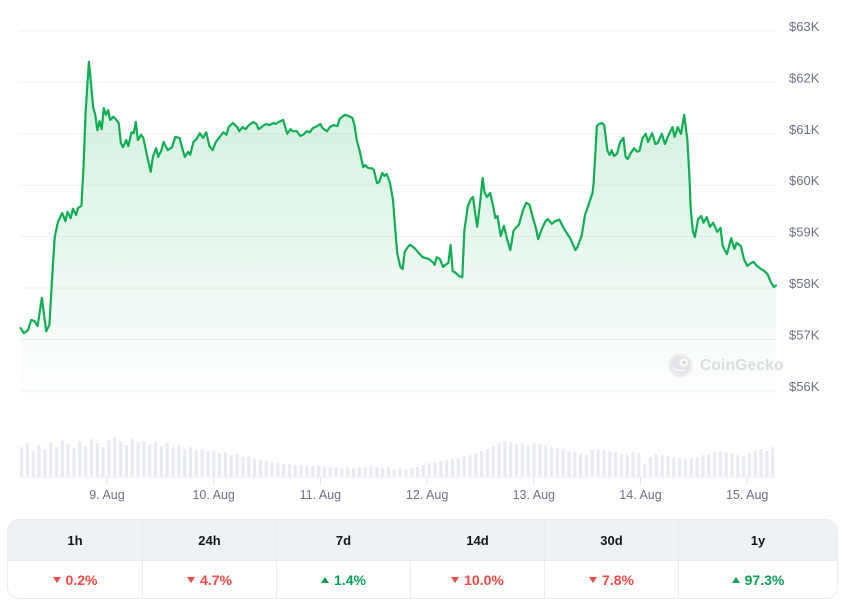 The width and height of the screenshot is (845, 605). I want to click on svg-text: 15. Aug, so click(747, 495).